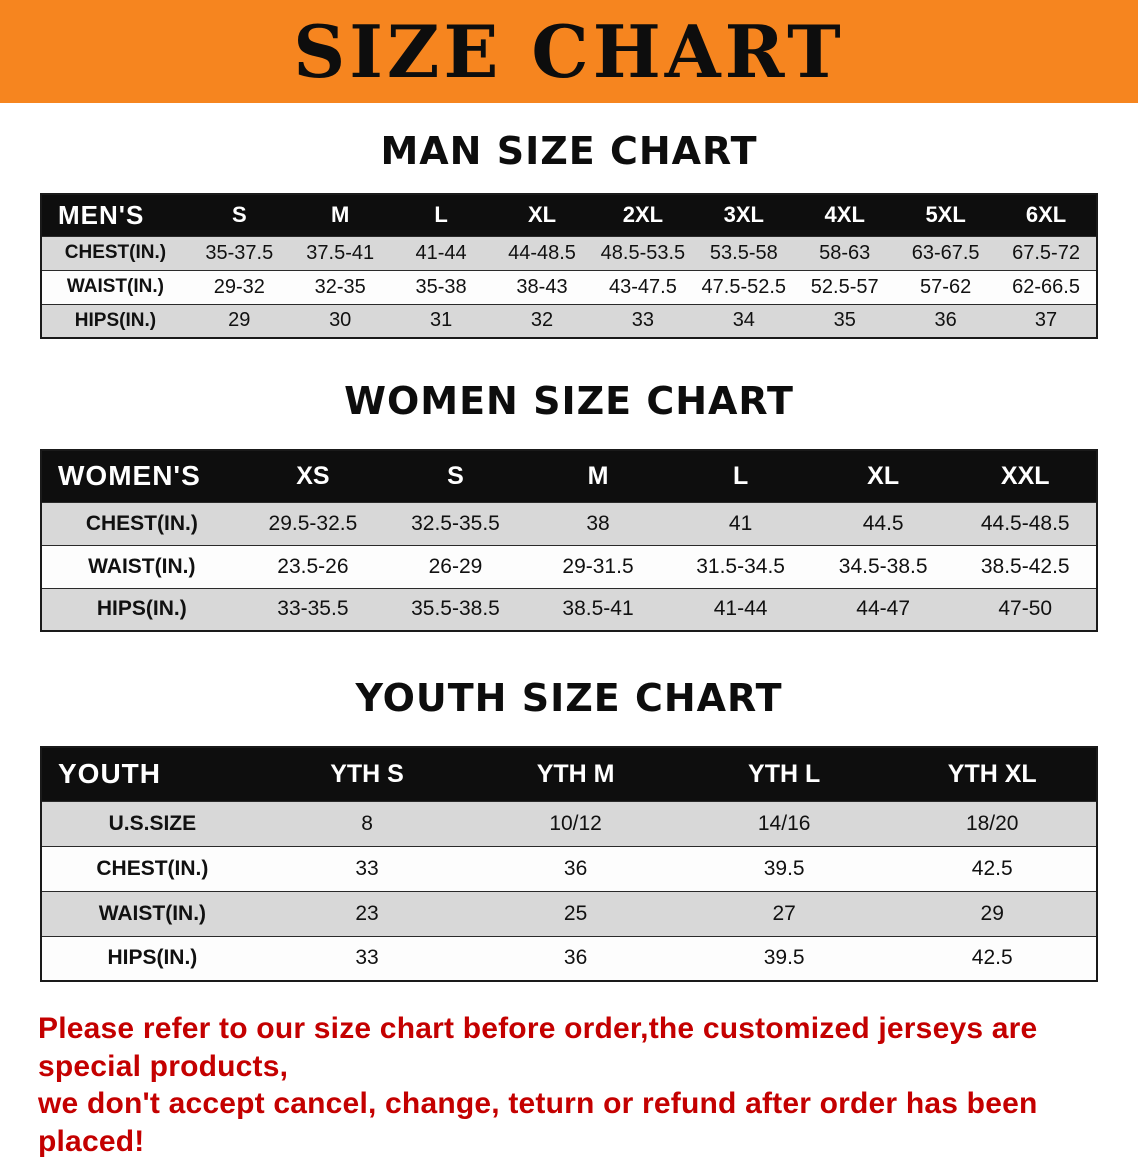 The height and width of the screenshot is (1160, 1138). What do you see at coordinates (992, 914) in the screenshot?
I see `youth-size-value-cell: 29` at bounding box center [992, 914].